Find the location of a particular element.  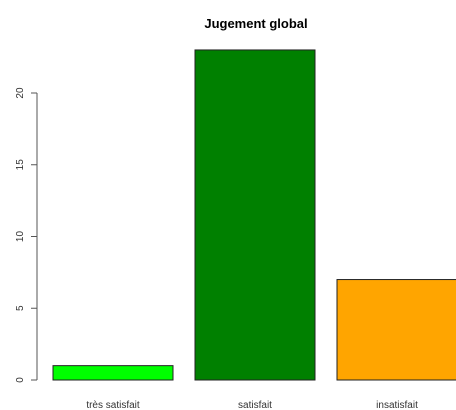

y-tick-label: 5 is located at coordinates (20, 308).